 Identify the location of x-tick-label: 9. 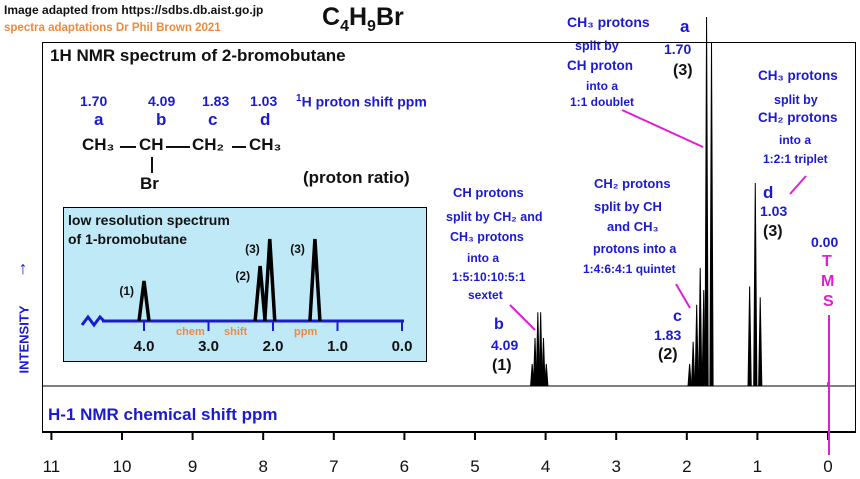
(192, 466).